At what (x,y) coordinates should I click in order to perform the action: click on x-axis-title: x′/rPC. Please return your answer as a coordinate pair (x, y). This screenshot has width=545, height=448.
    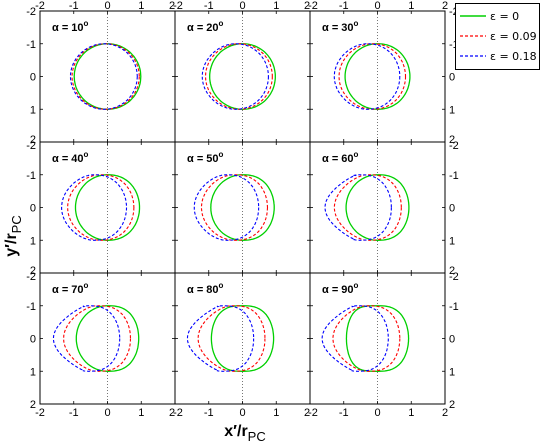
    Looking at the image, I should click on (244, 433).